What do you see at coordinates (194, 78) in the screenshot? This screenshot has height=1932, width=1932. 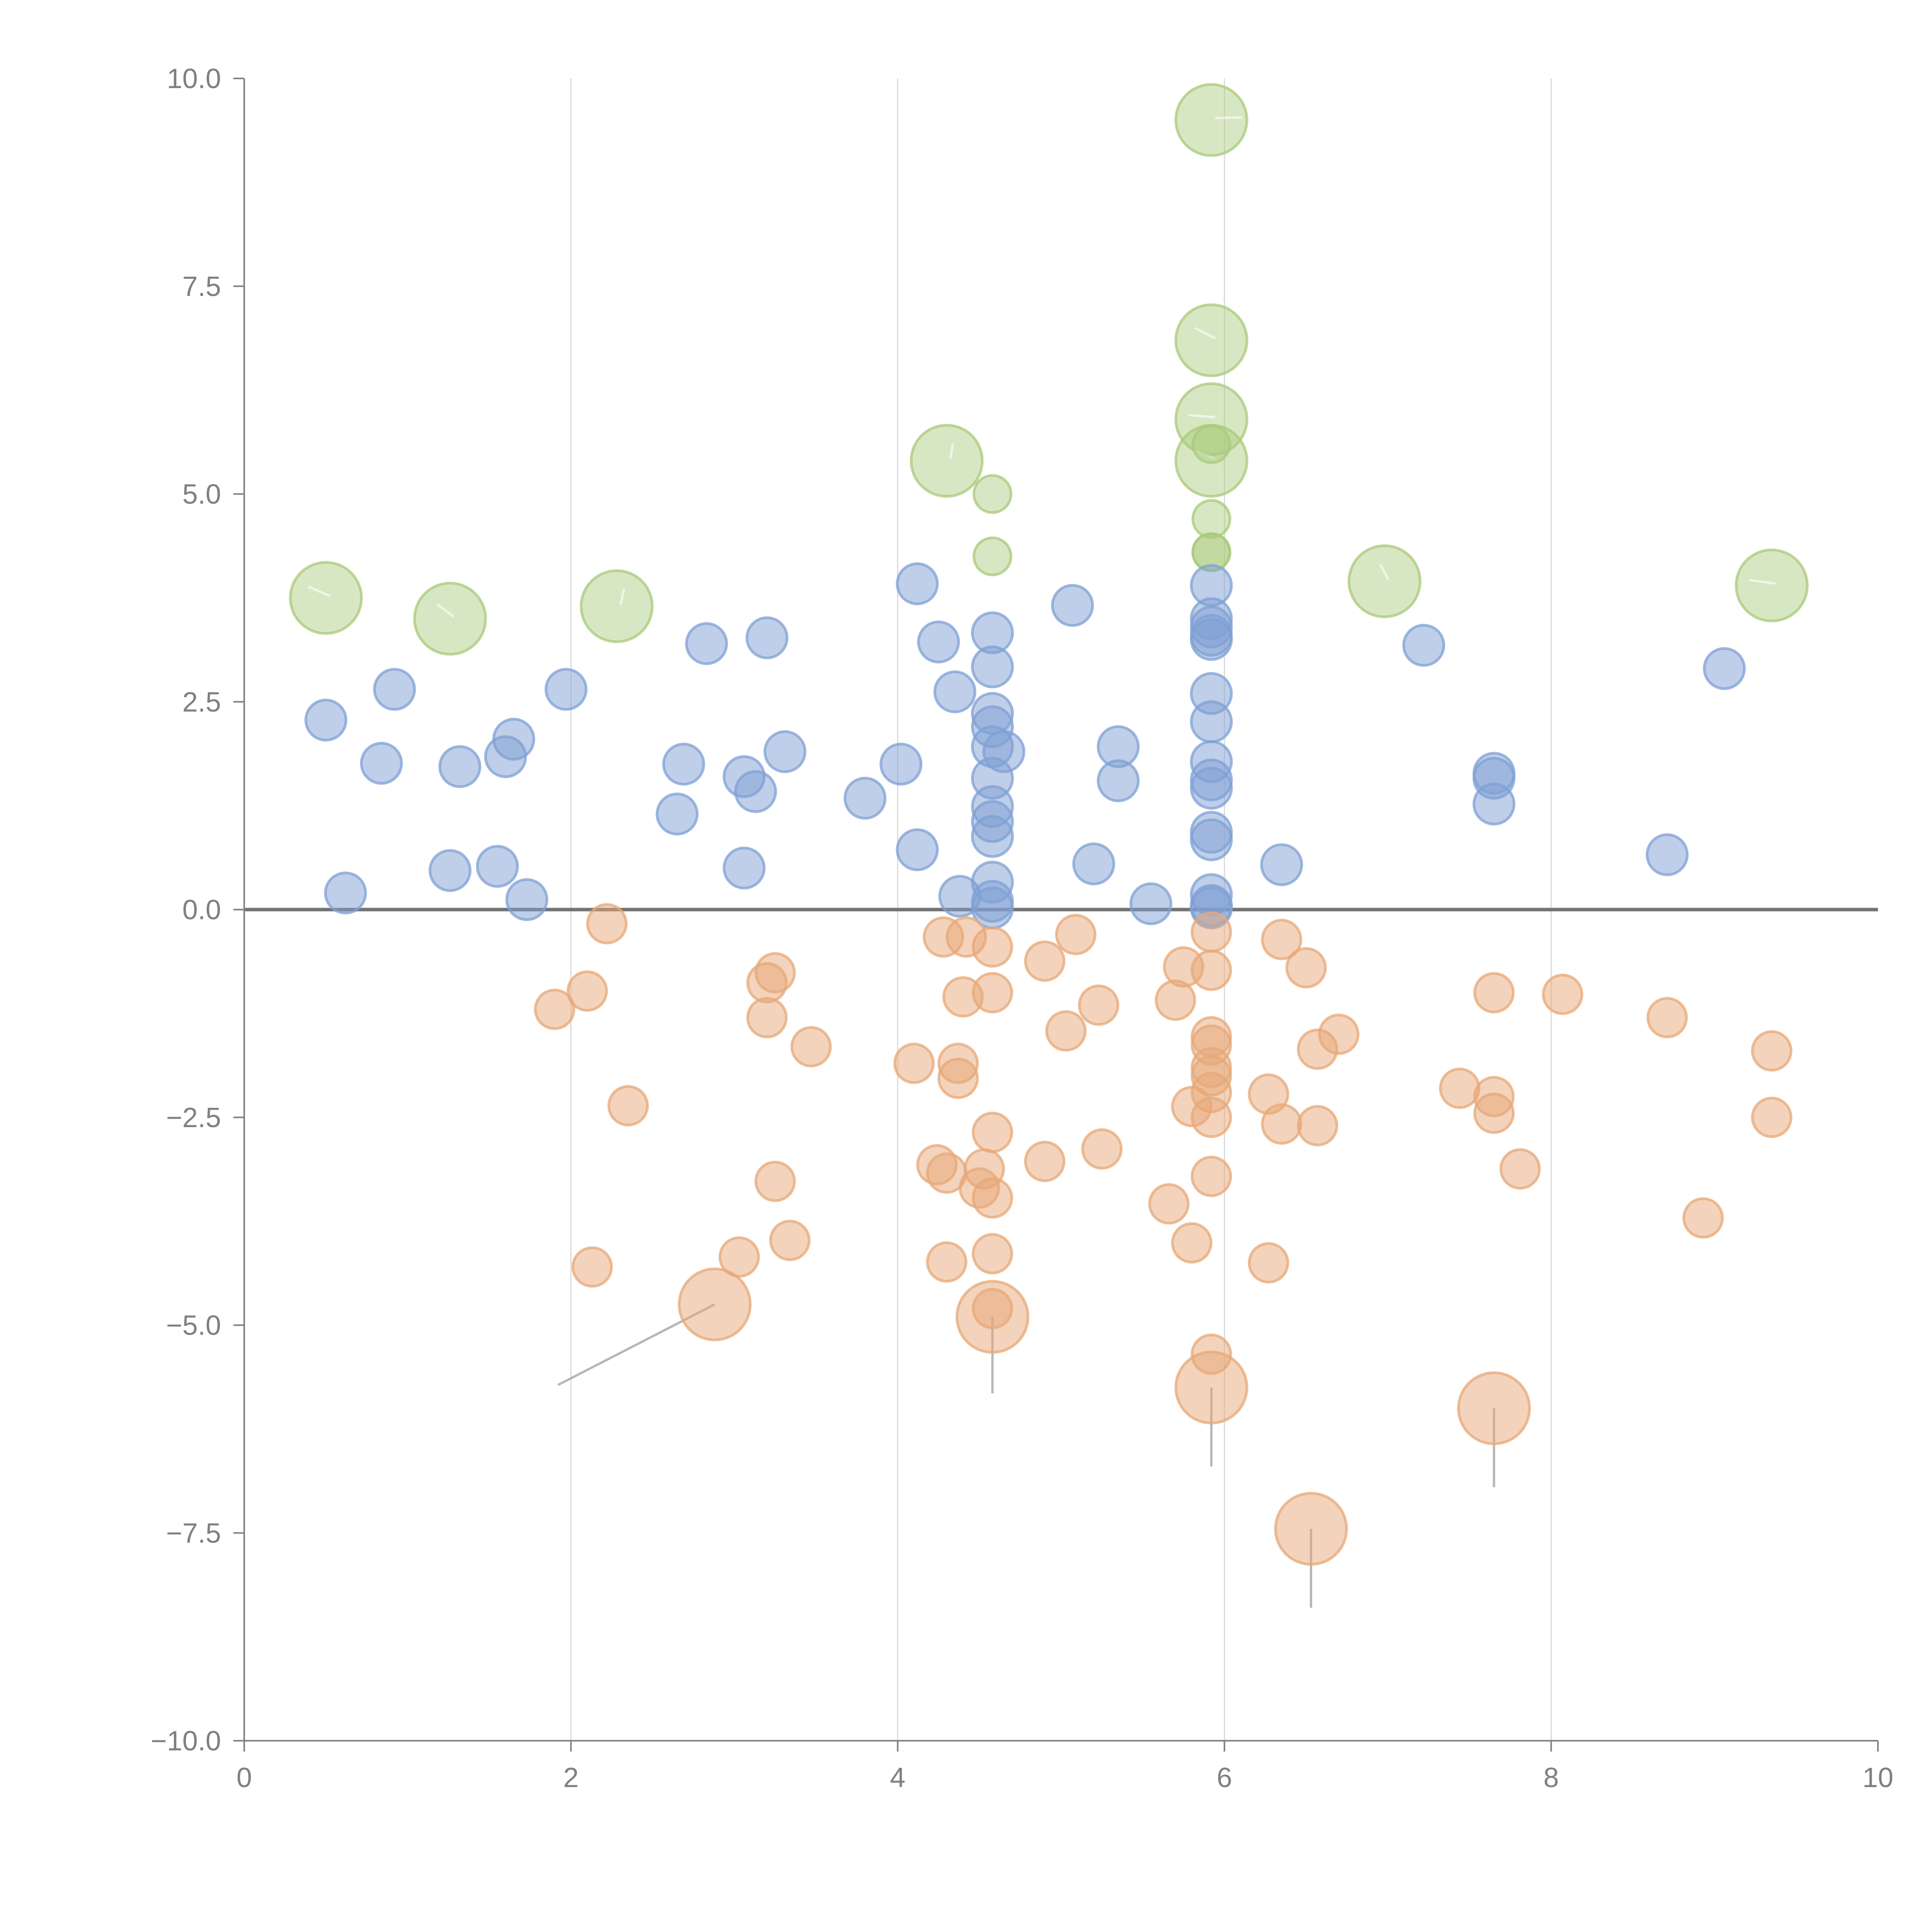 I see `y-tick-label: 10.0` at bounding box center [194, 78].